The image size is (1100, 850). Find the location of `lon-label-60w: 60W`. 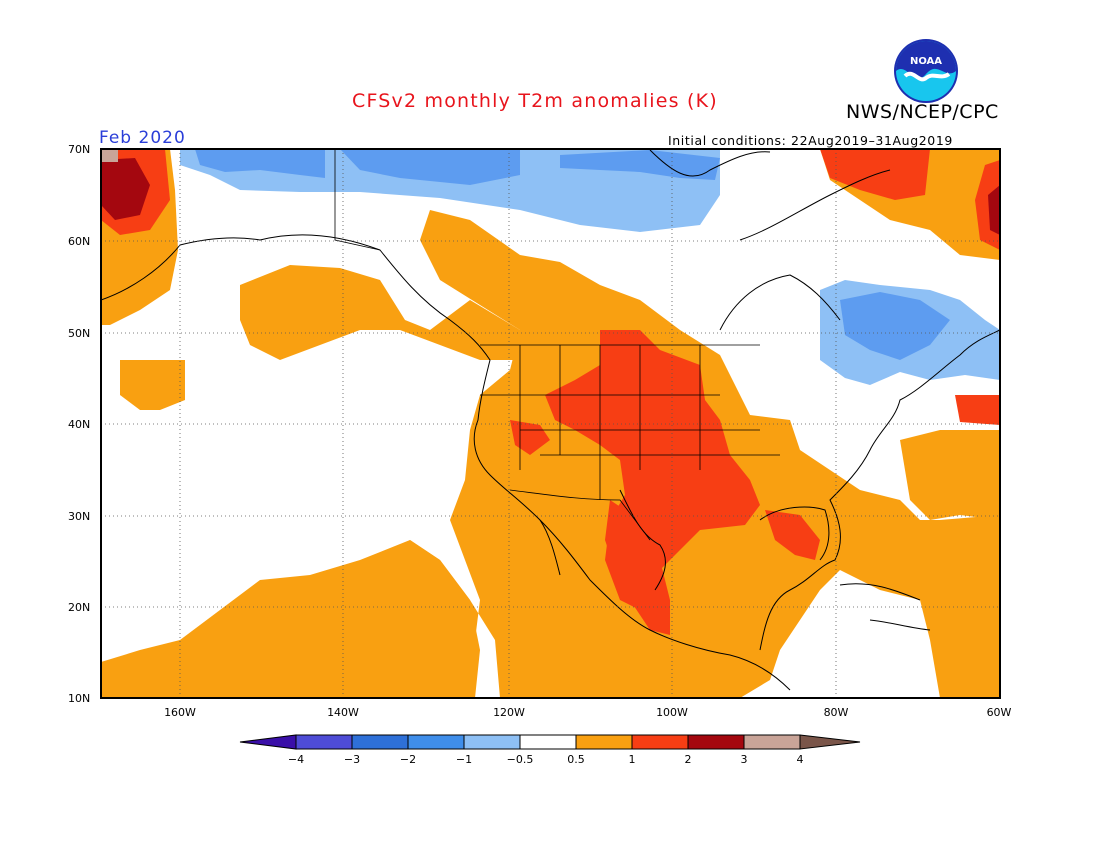

lon-label-60w: 60W is located at coordinates (999, 712).